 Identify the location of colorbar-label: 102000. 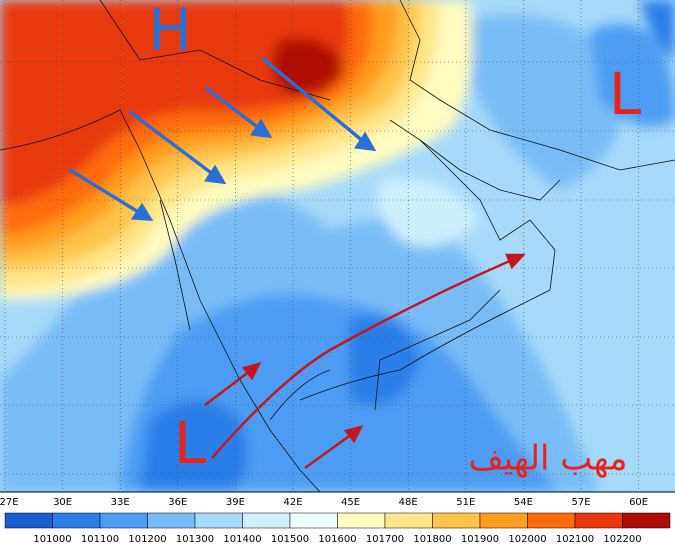
(527, 539).